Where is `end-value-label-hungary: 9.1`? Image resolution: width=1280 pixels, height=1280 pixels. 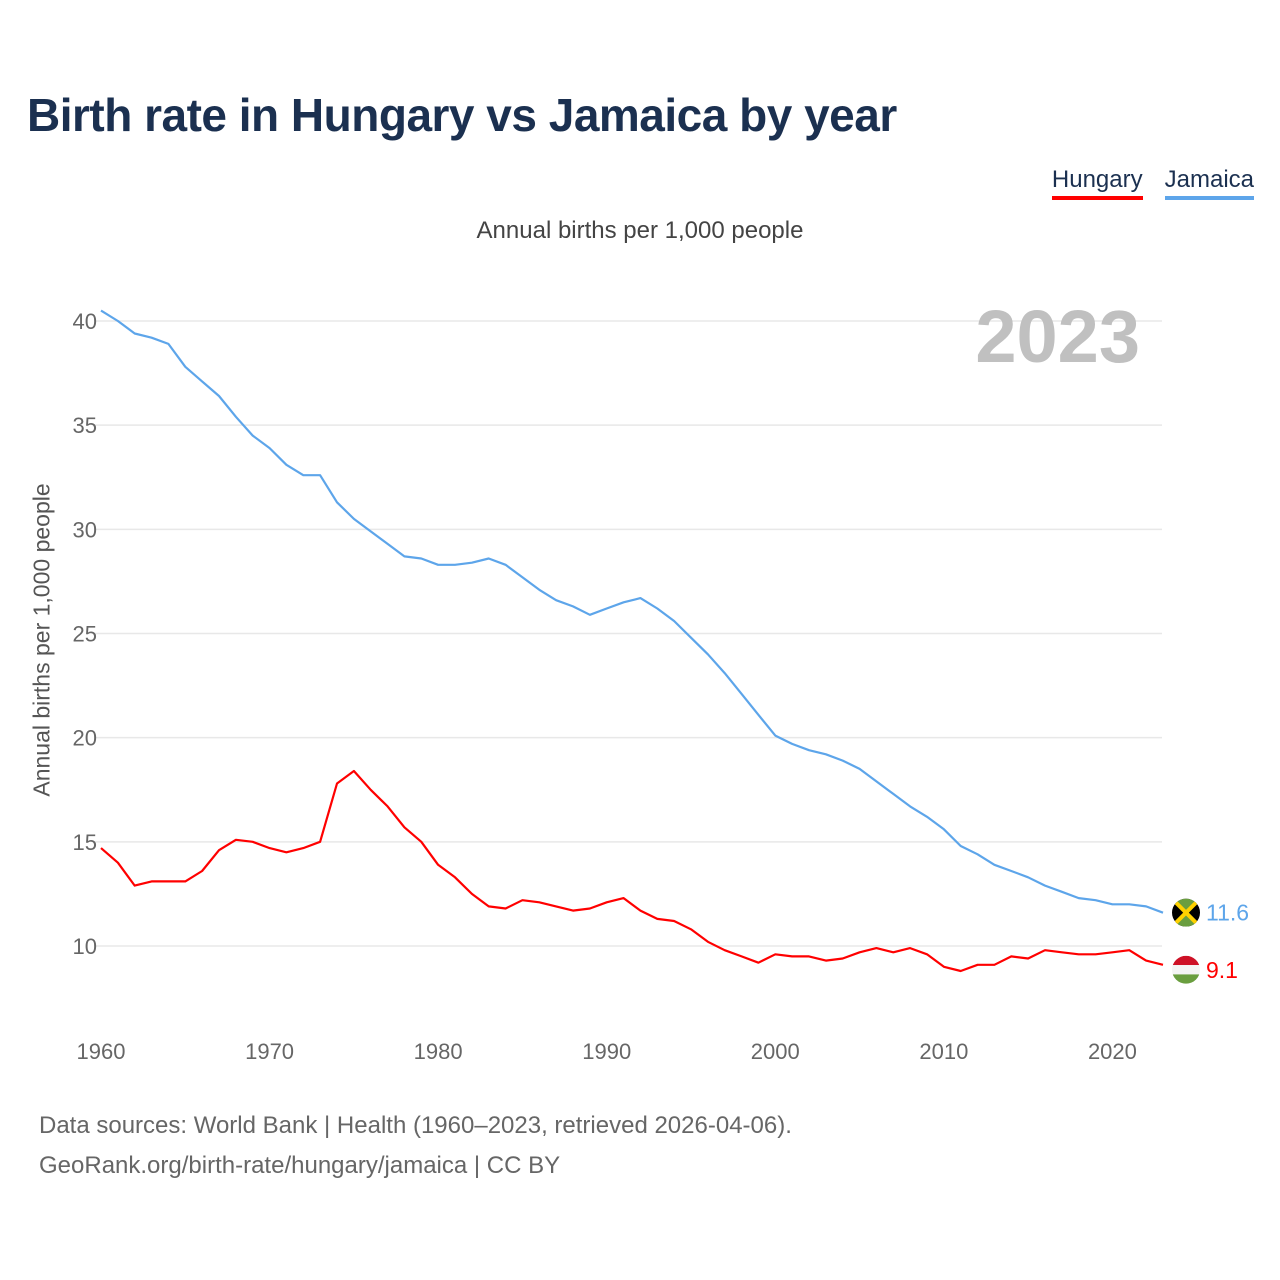
end-value-label-hungary: 9.1 is located at coordinates (1222, 970).